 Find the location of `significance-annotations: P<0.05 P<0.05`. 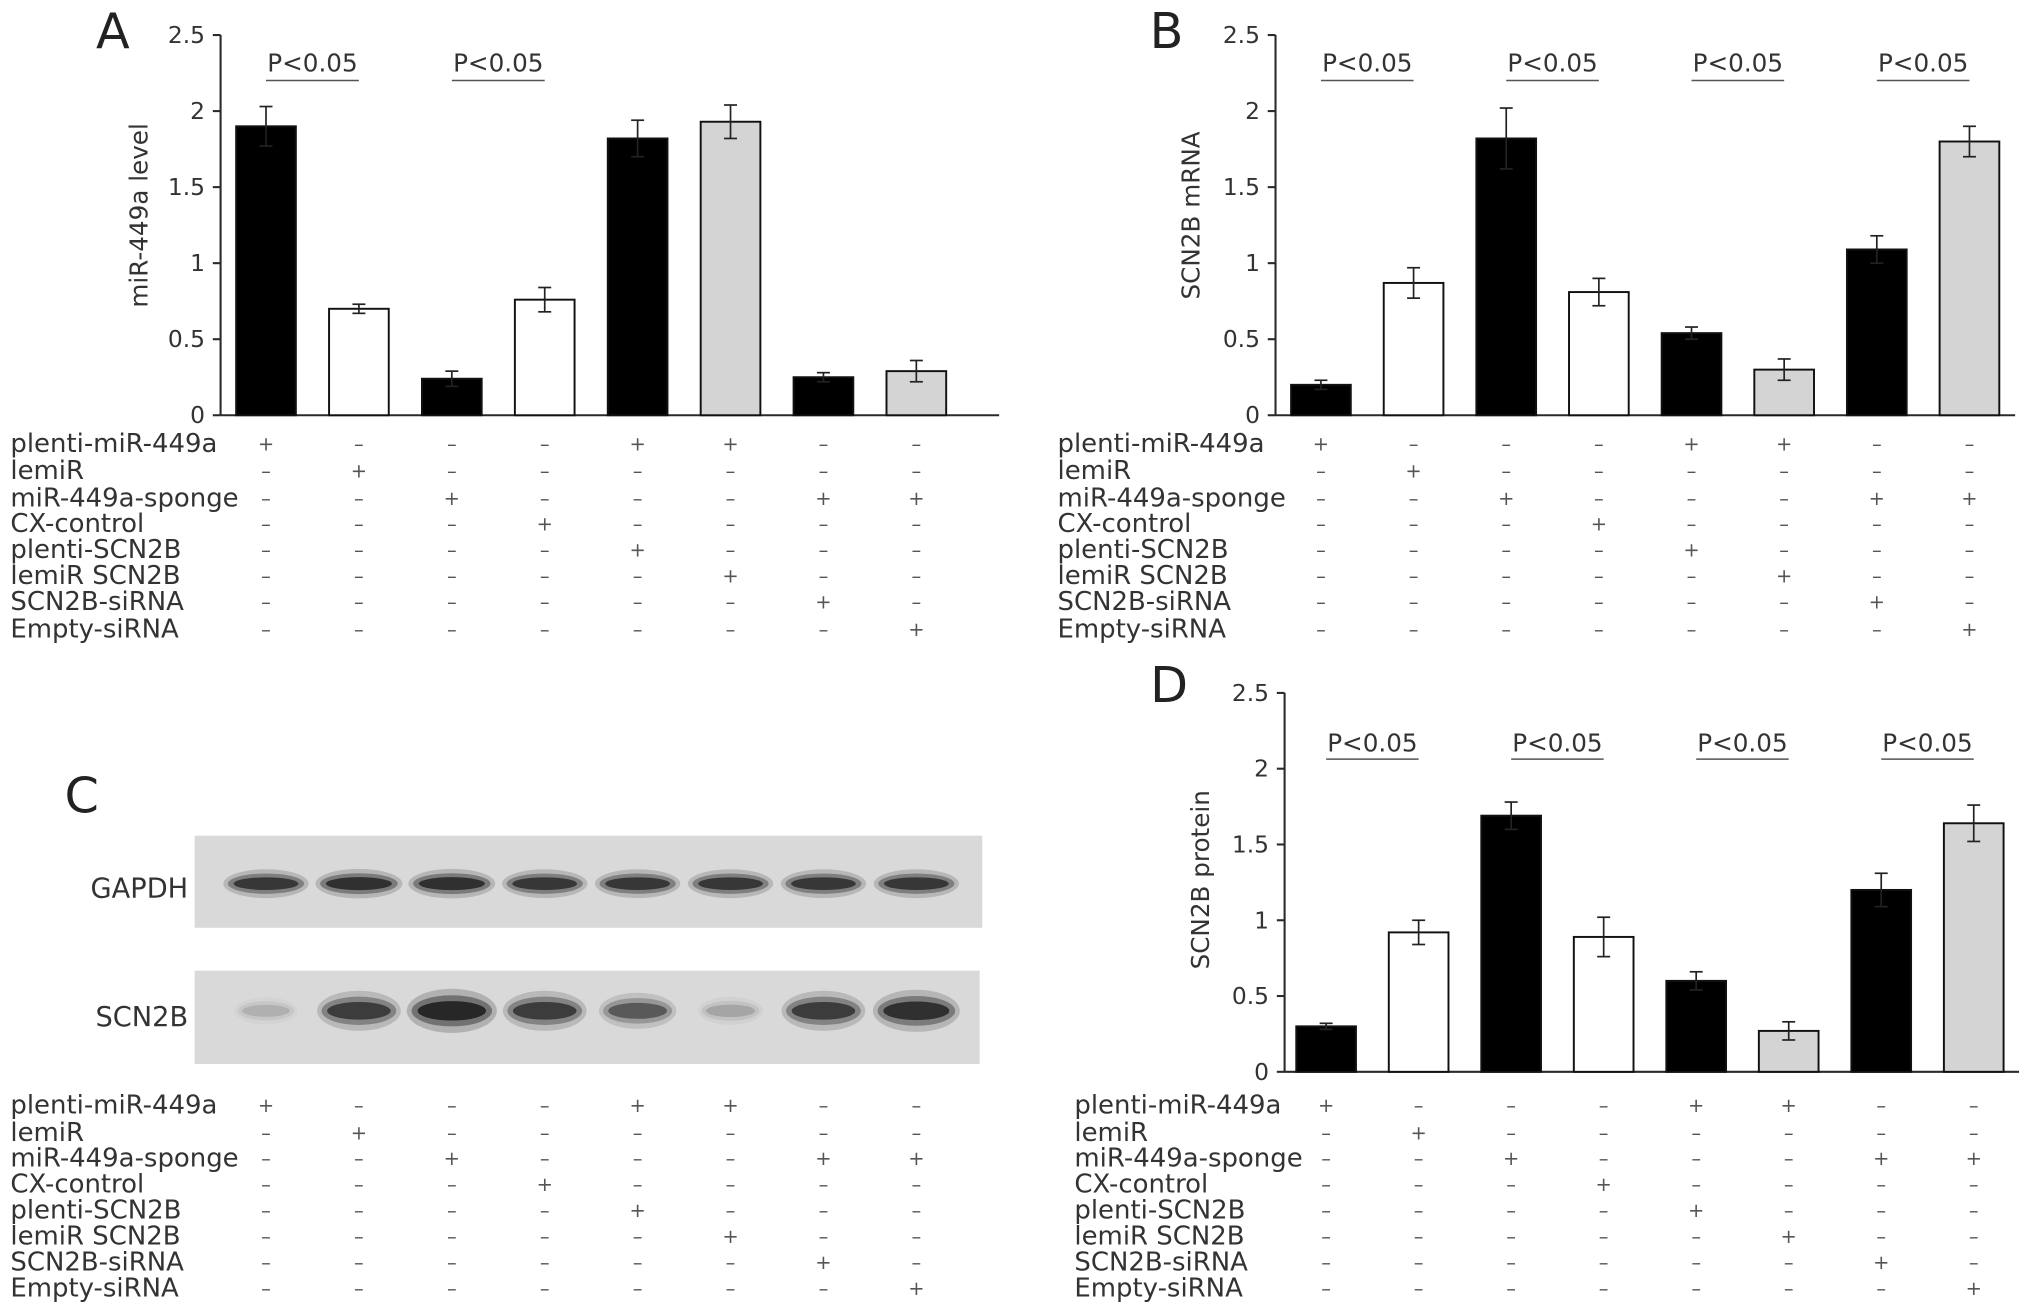

significance-annotations: P<0.05 P<0.05 is located at coordinates (405, 65).